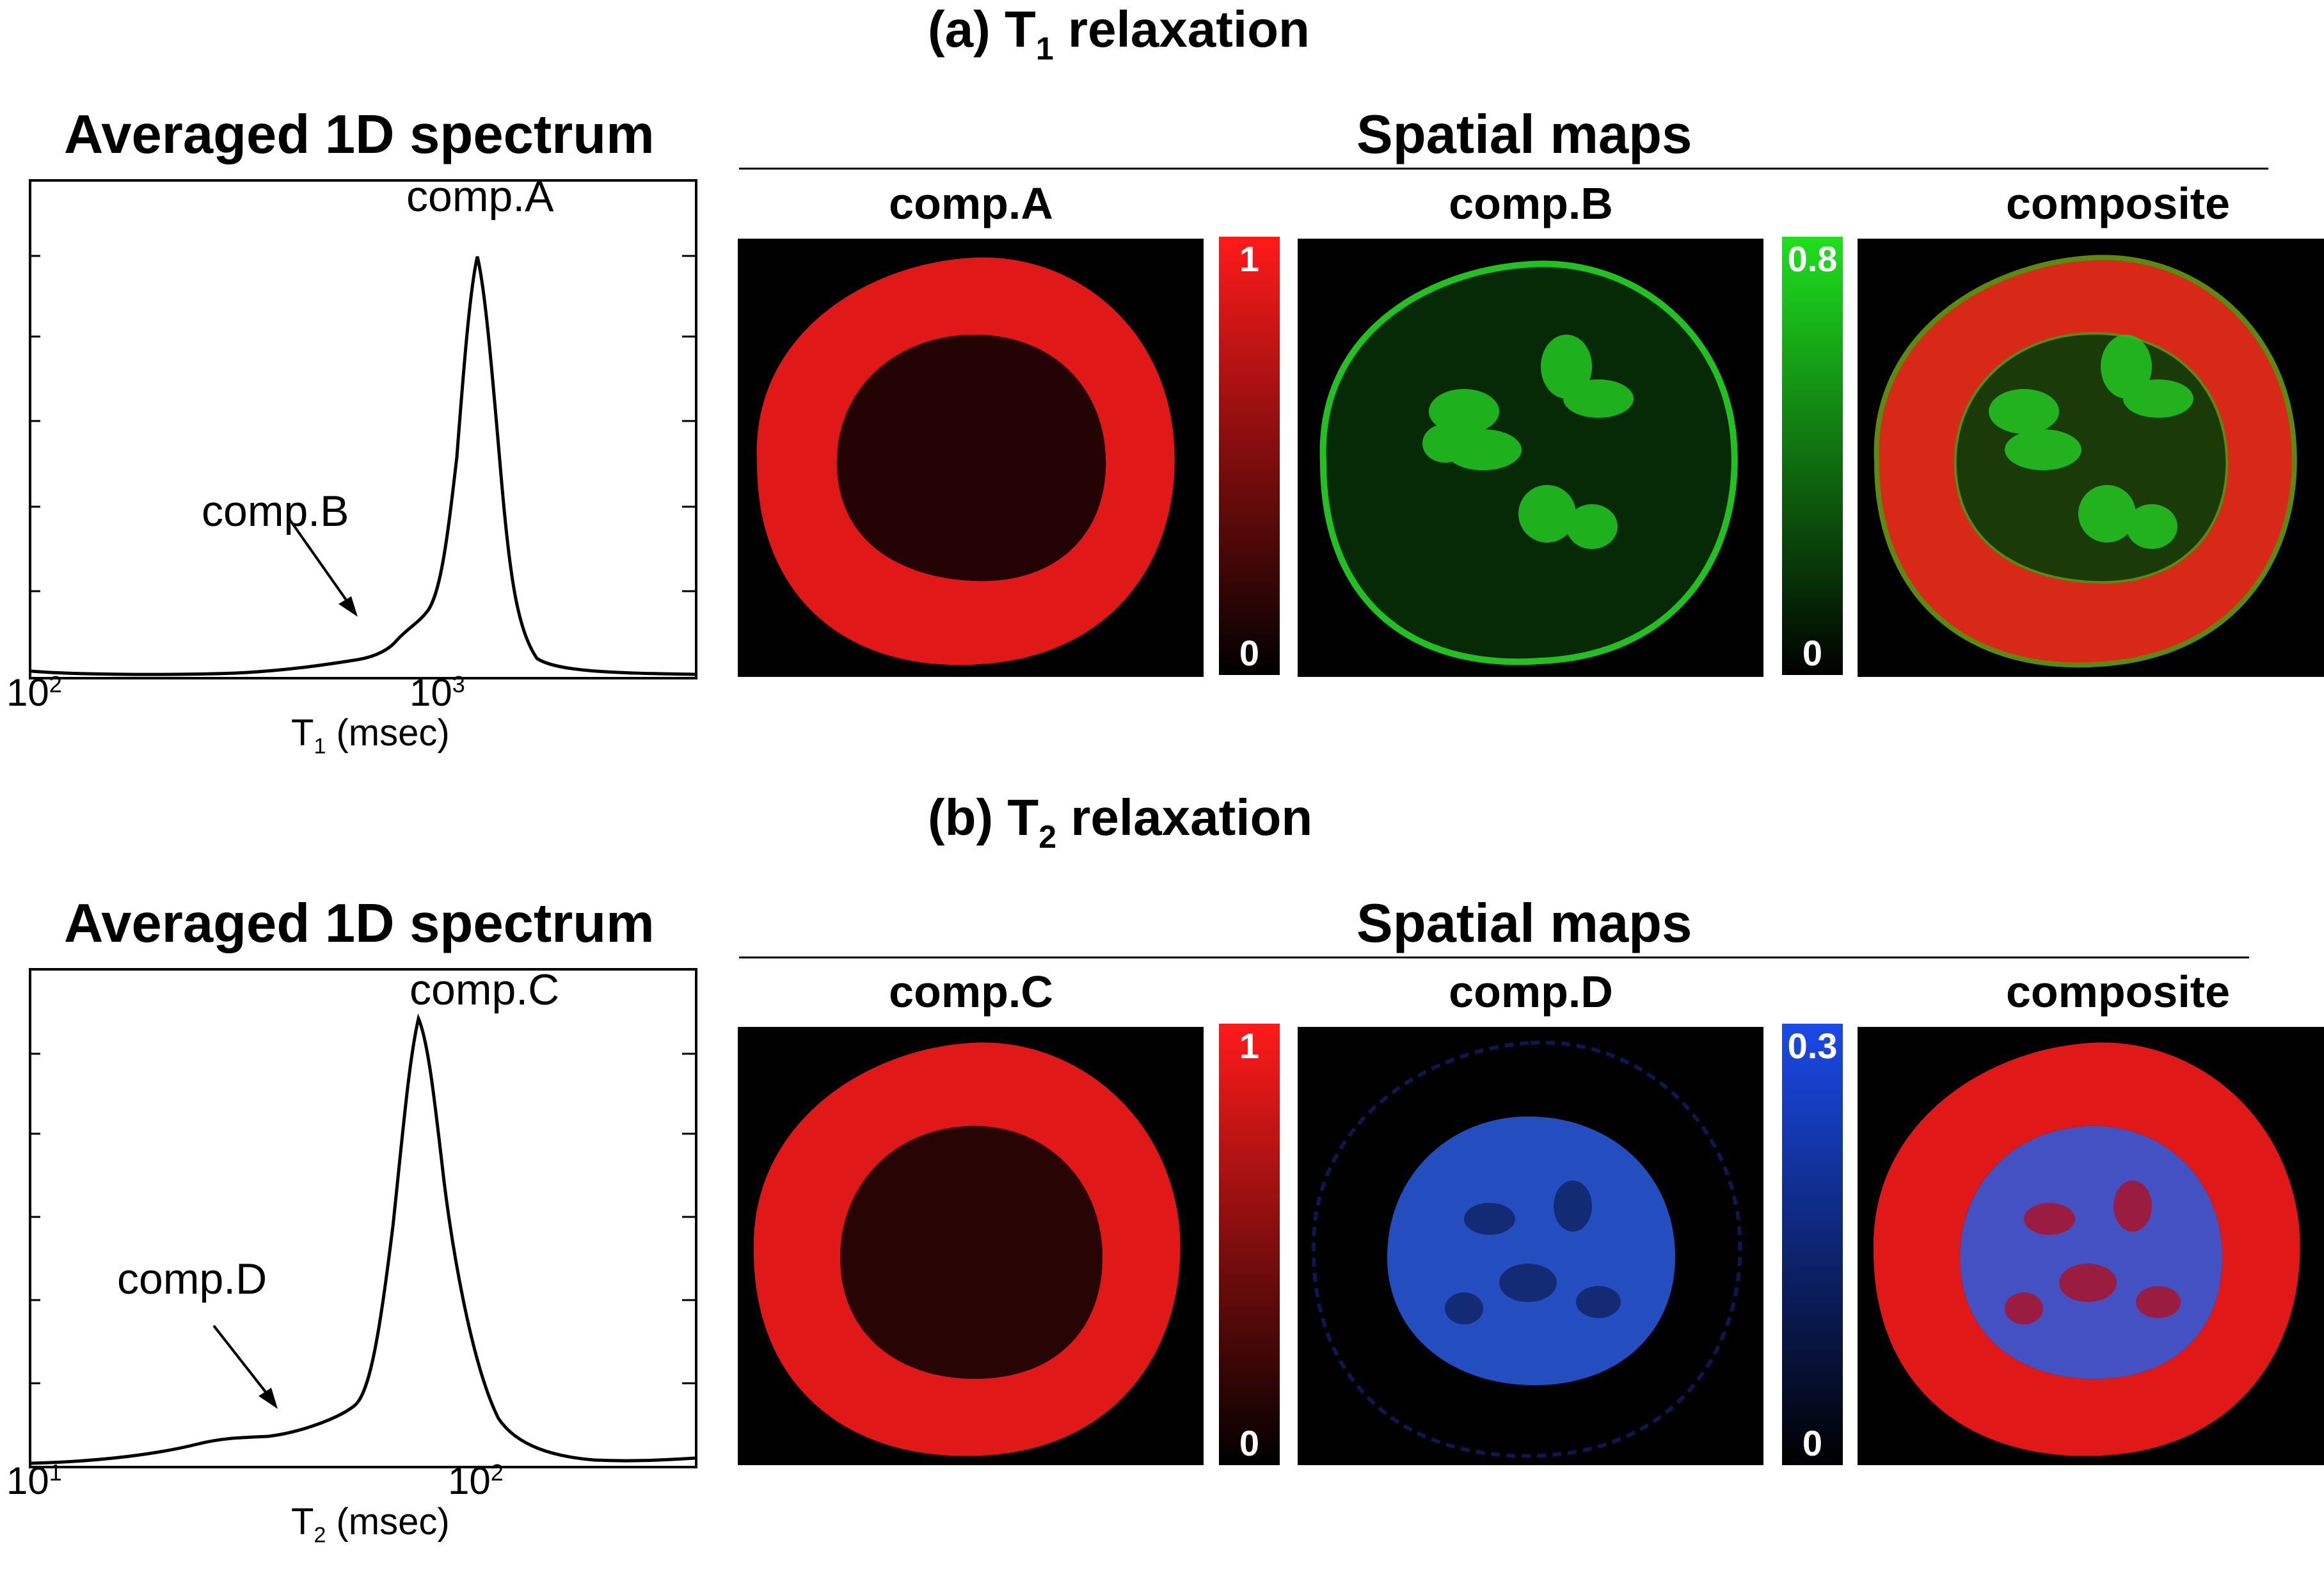 The height and width of the screenshot is (1572, 2324). What do you see at coordinates (1184, 817) in the screenshot?
I see `panel-b-title-suffix: relaxation` at bounding box center [1184, 817].